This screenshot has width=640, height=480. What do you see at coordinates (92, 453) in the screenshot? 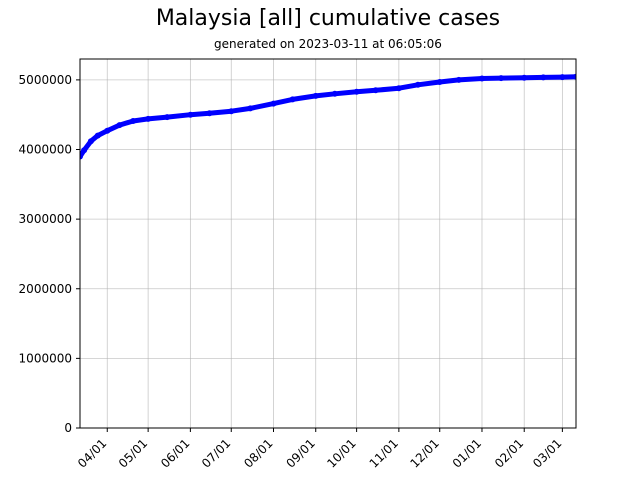
I see `x-tick-label: 04/01` at bounding box center [92, 453].